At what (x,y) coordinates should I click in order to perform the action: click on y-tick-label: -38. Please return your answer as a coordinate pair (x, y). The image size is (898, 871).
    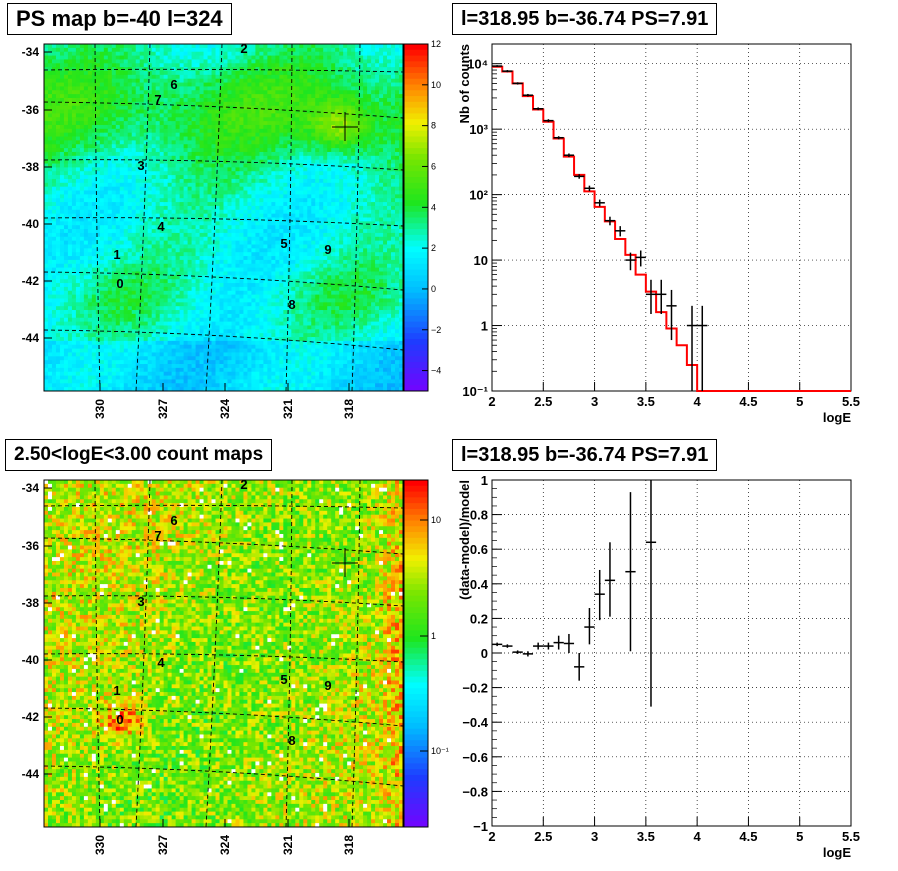
    Looking at the image, I should click on (31, 167).